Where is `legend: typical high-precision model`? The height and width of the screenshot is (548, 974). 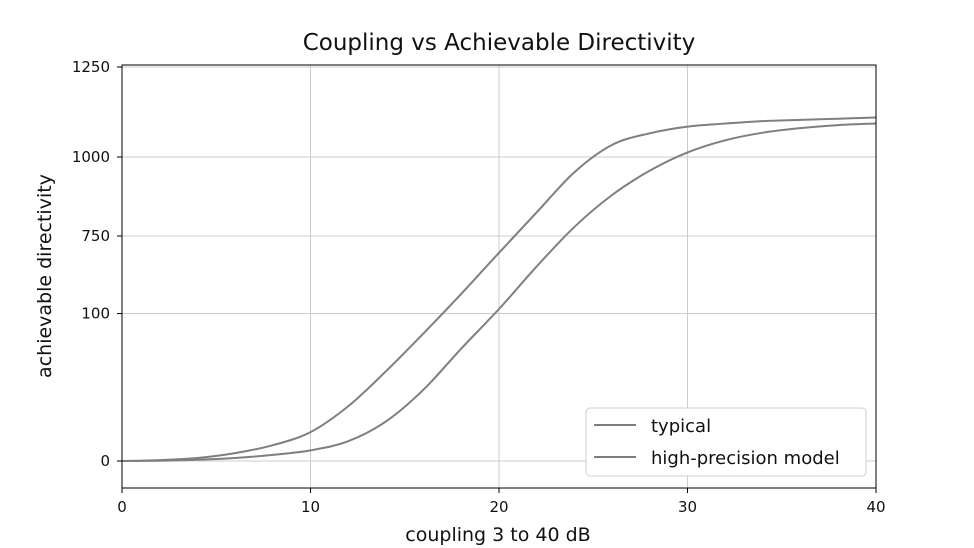
legend: typical high-precision model is located at coordinates (726, 442).